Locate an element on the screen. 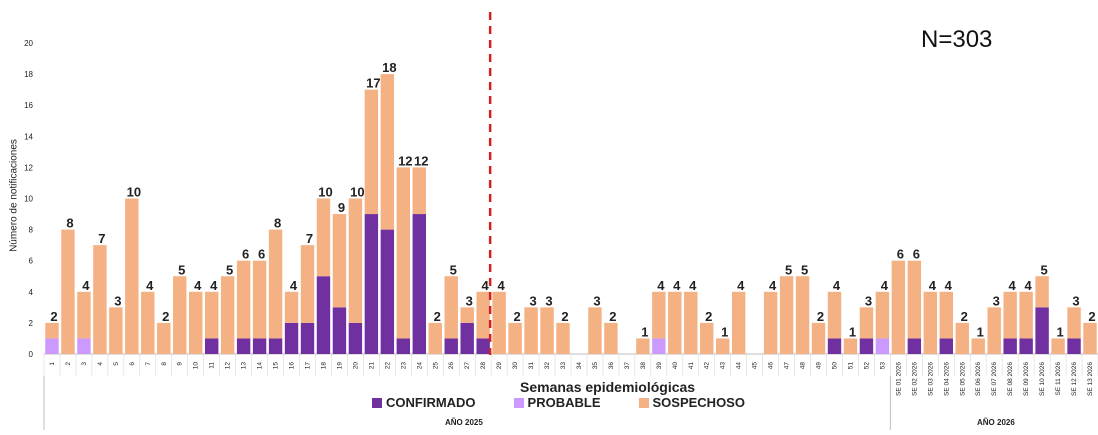  data-label: 6 is located at coordinates (900, 254).